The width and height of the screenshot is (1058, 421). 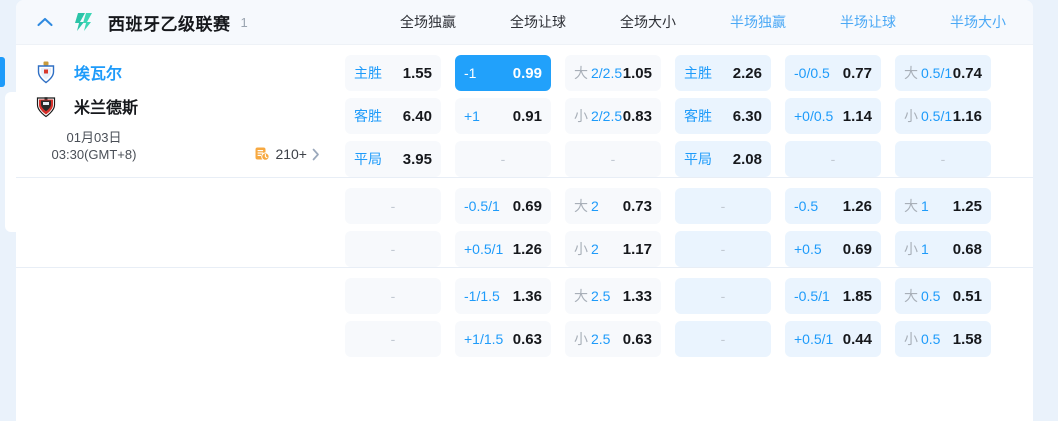 I want to click on odds-cell: 小 2 1.17, so click(x=613, y=249).